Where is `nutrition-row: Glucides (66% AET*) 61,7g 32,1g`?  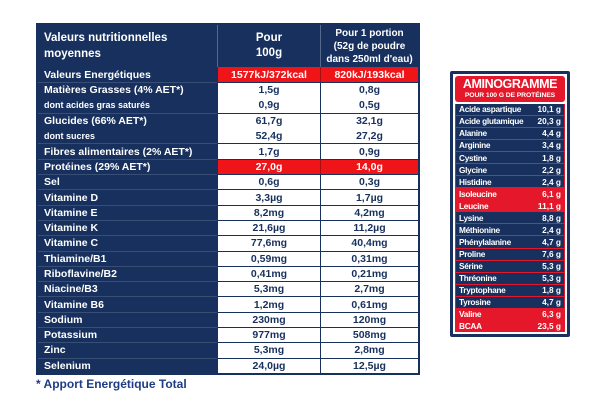 nutrition-row: Glucides (66% AET*) 61,7g 32,1g is located at coordinates (228, 120).